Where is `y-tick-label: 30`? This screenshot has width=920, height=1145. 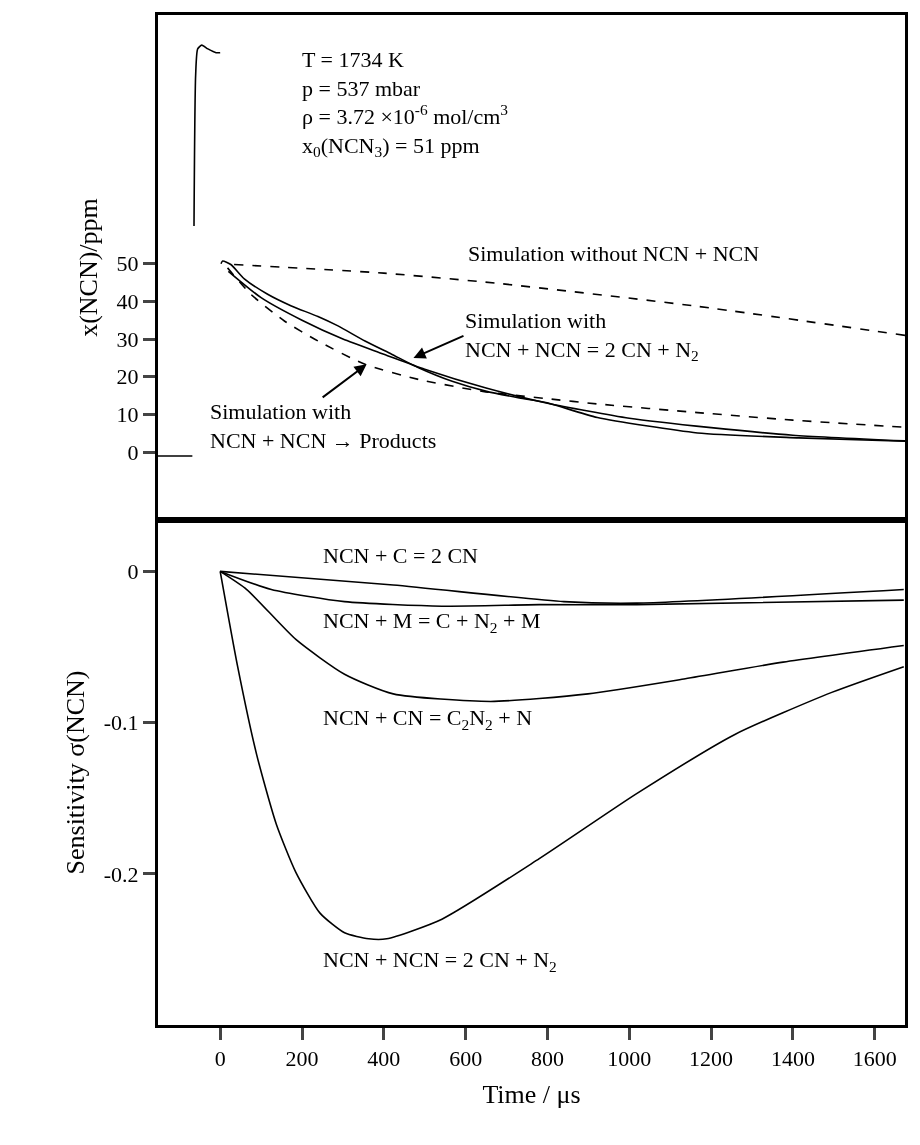
y-tick-label: 30 is located at coordinates (127, 339).